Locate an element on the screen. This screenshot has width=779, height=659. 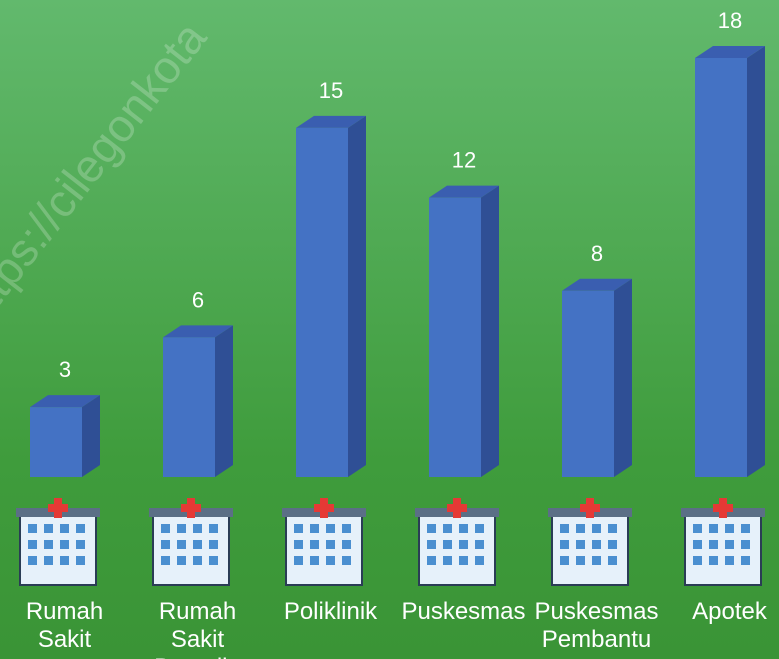
value-label: 15 is located at coordinates (331, 90).